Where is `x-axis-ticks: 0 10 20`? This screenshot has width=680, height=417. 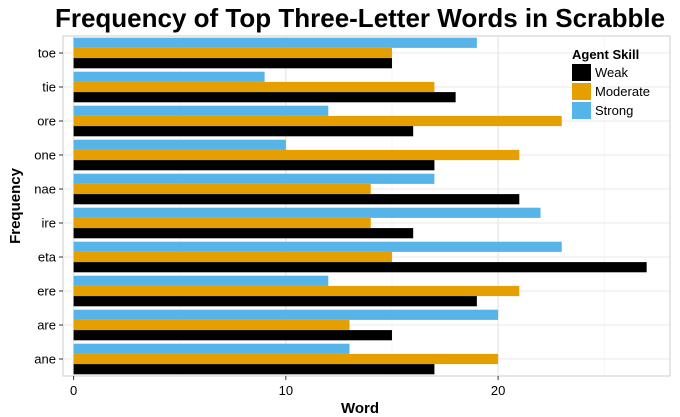
x-axis-ticks: 0 10 20 is located at coordinates (287, 387).